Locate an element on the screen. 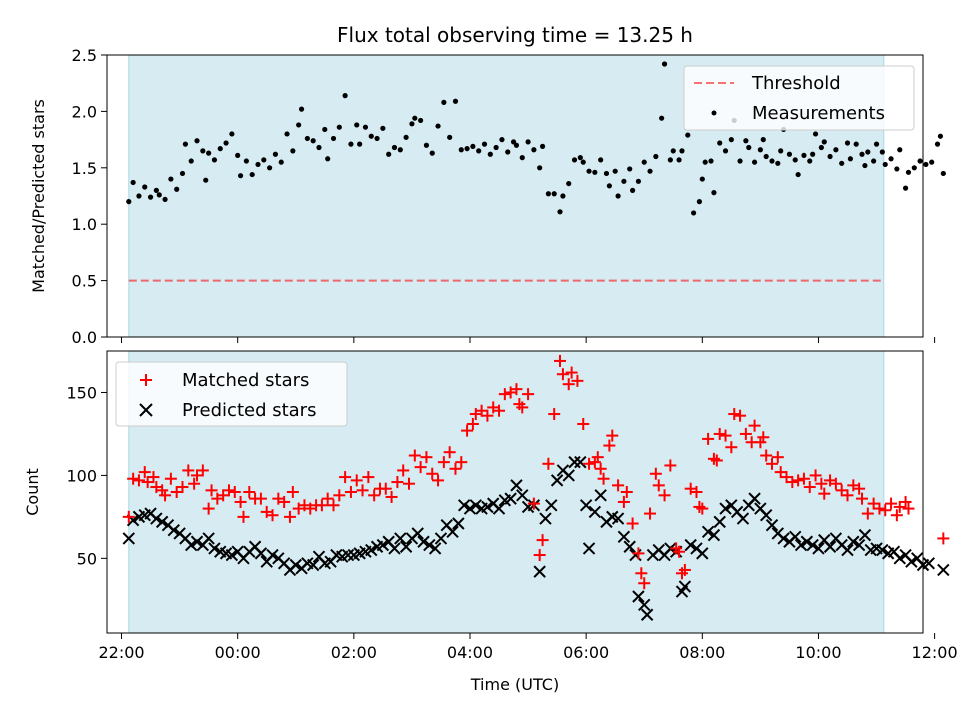 The height and width of the screenshot is (720, 960). legend-predicted-label: Predicted stars is located at coordinates (249, 410).